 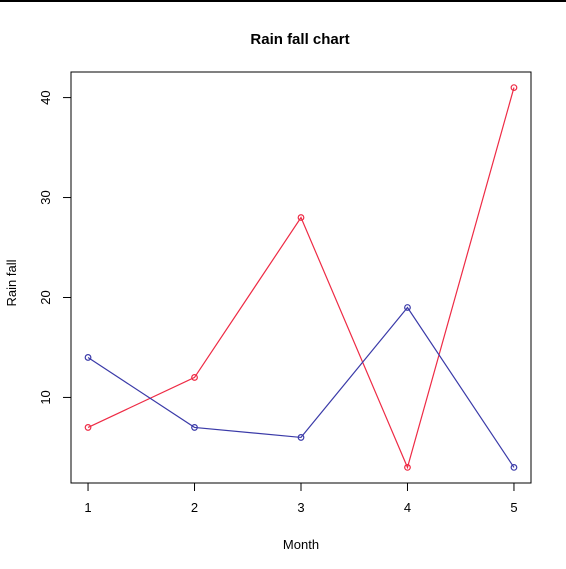 I want to click on chart-title: Rain fall chart, so click(x=299, y=39).